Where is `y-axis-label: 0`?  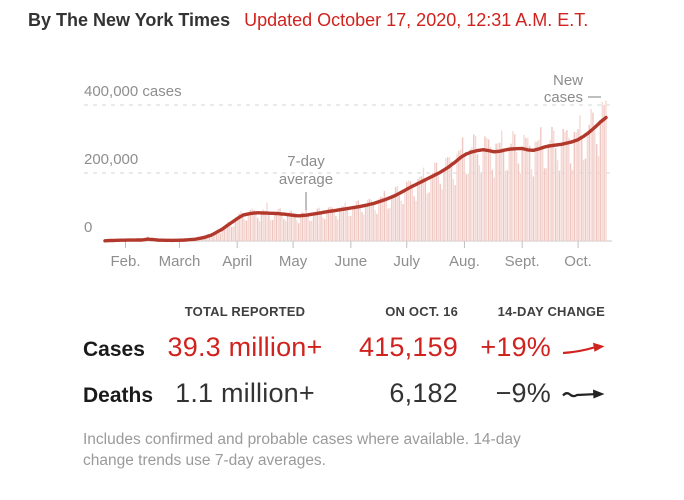
y-axis-label: 0 is located at coordinates (88, 227).